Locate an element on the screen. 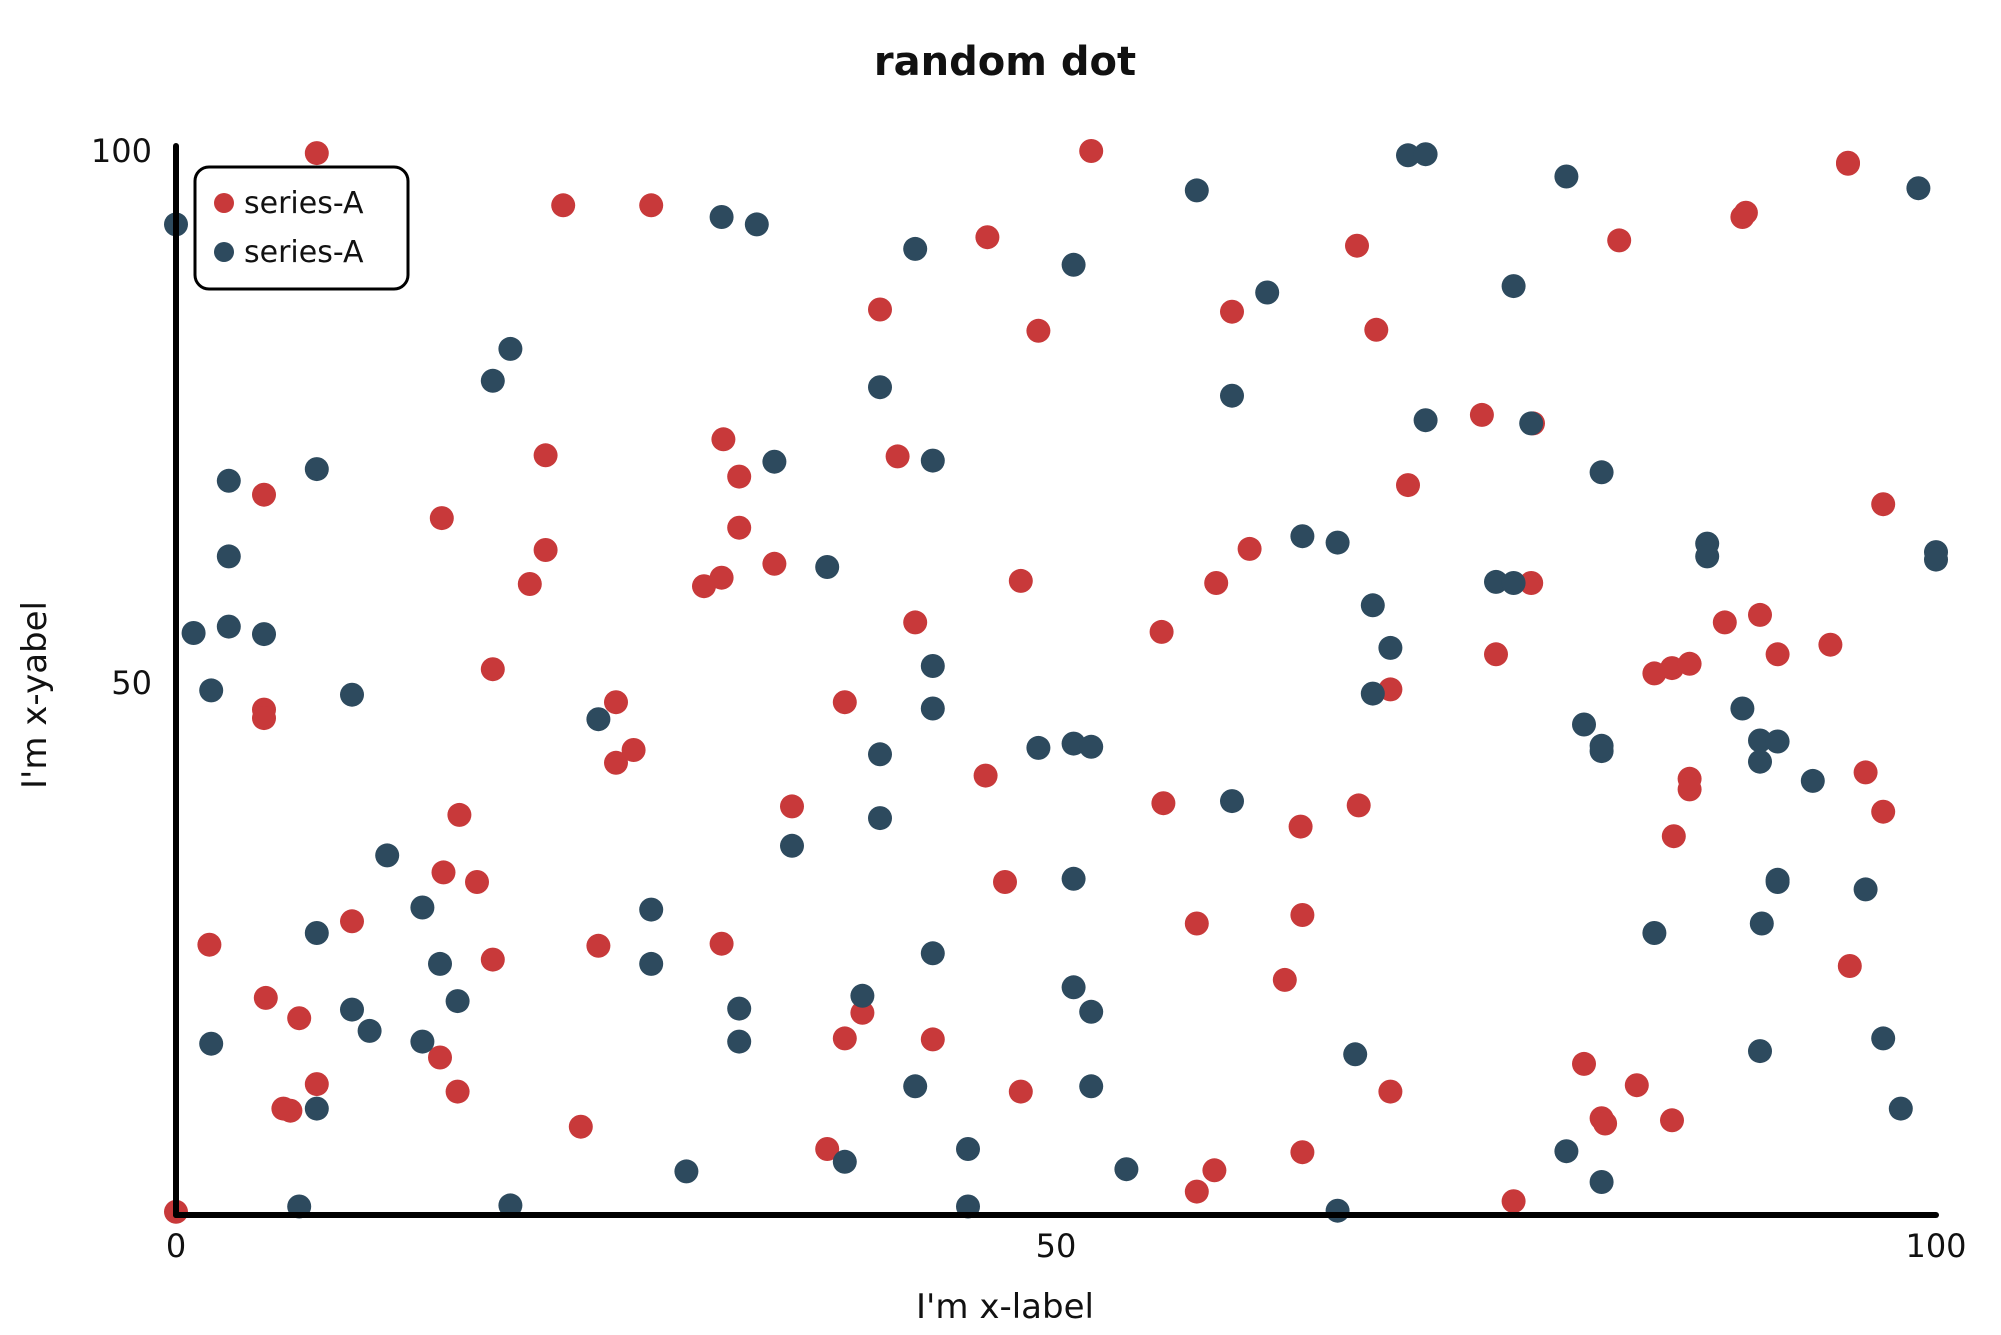 This screenshot has width=2001, height=1335. x-tick-label-1: 50 is located at coordinates (1056, 1246).